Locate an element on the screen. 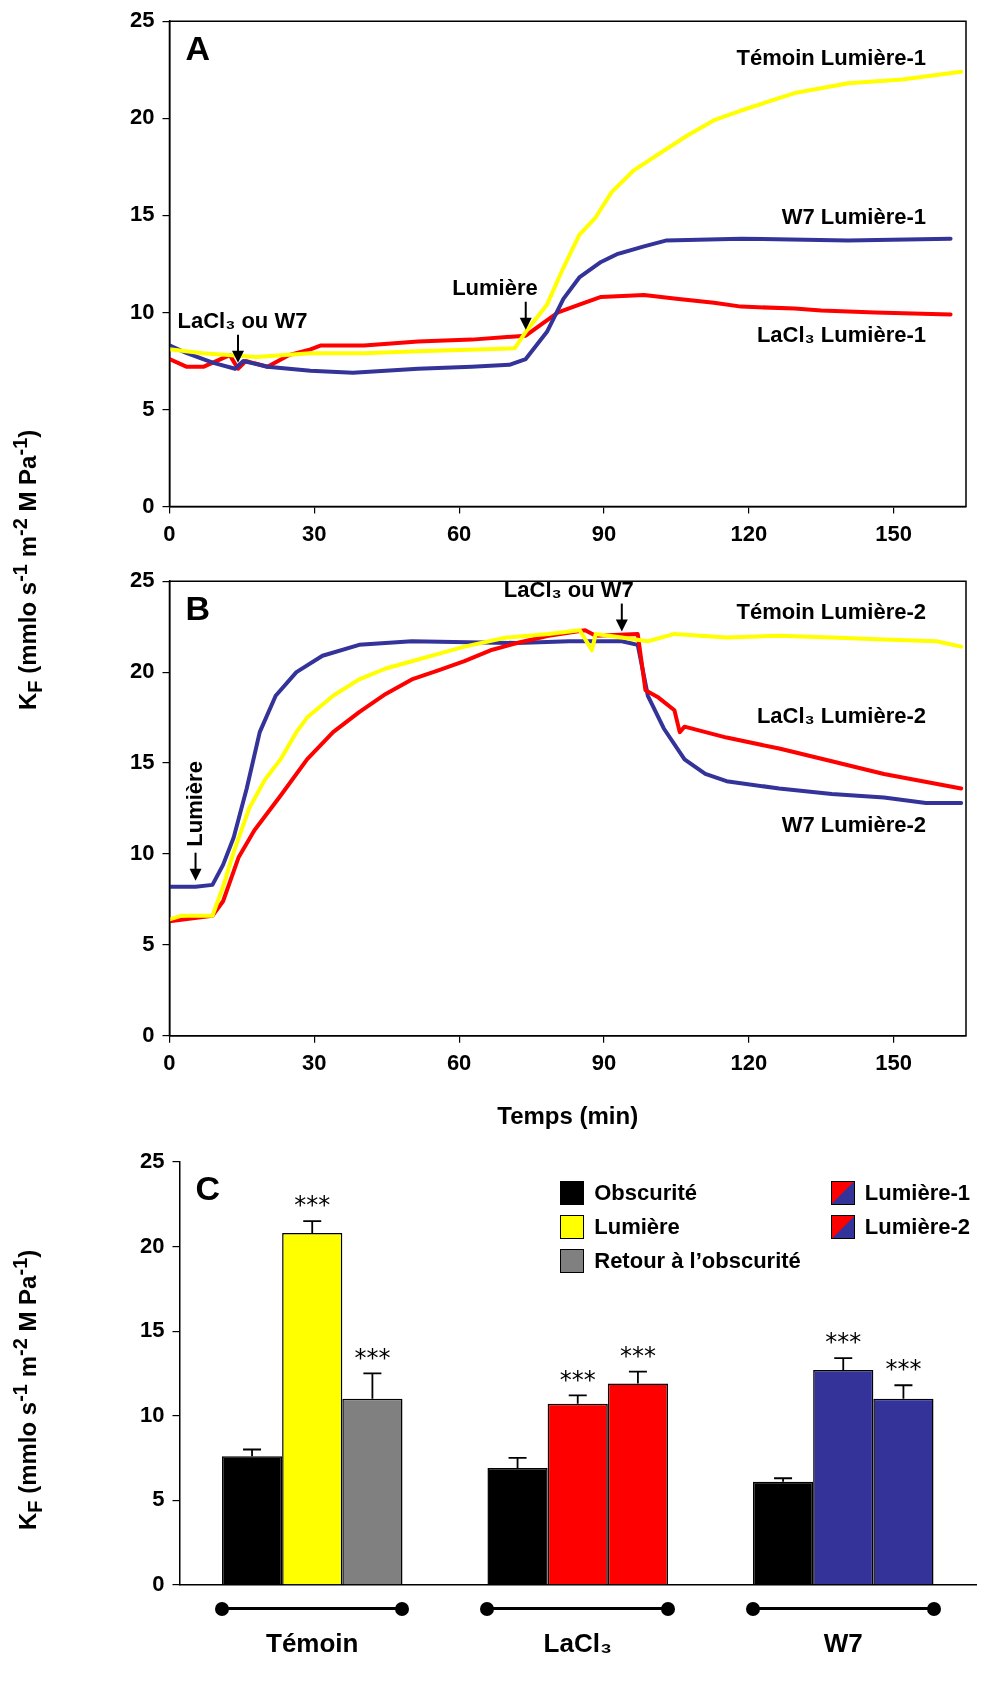 The height and width of the screenshot is (1700, 984). chart-title: C is located at coordinates (208, 1188).